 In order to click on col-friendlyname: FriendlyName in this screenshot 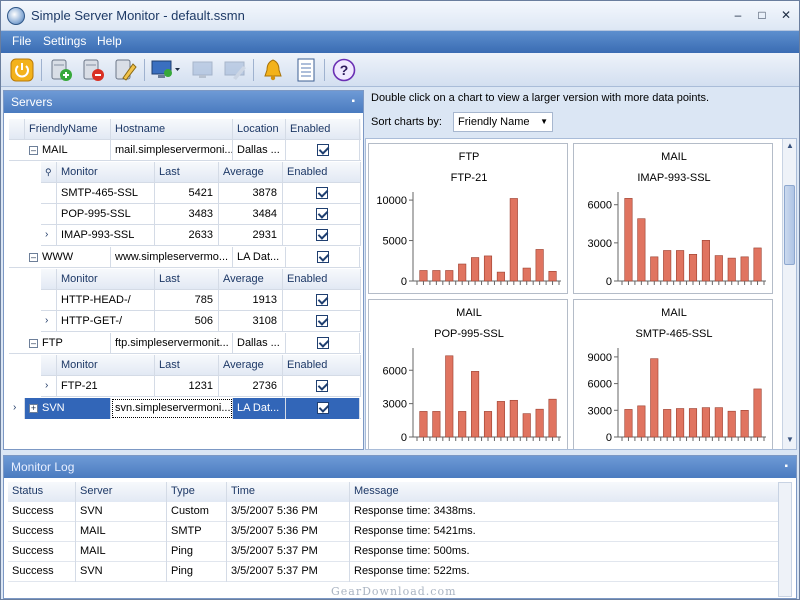, I will do `click(68, 129)`.